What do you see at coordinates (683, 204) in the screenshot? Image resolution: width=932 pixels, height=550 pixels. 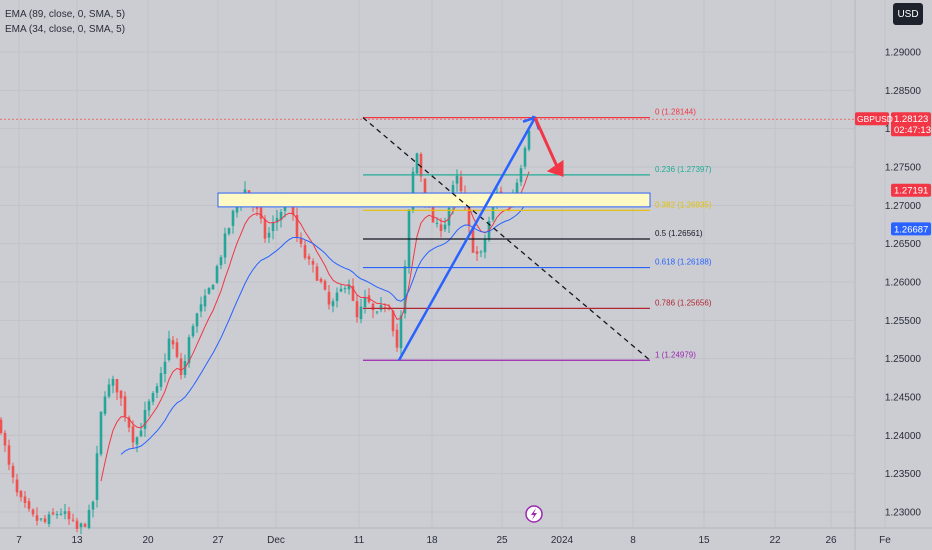 I see `fib-level-label: 0.382 (1.26935)` at bounding box center [683, 204].